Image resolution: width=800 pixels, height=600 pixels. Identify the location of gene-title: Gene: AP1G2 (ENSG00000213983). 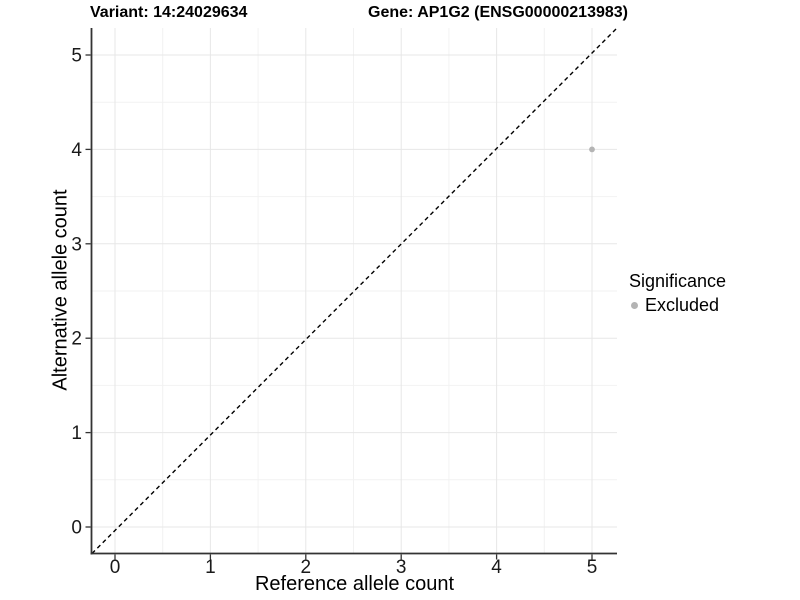
(498, 12).